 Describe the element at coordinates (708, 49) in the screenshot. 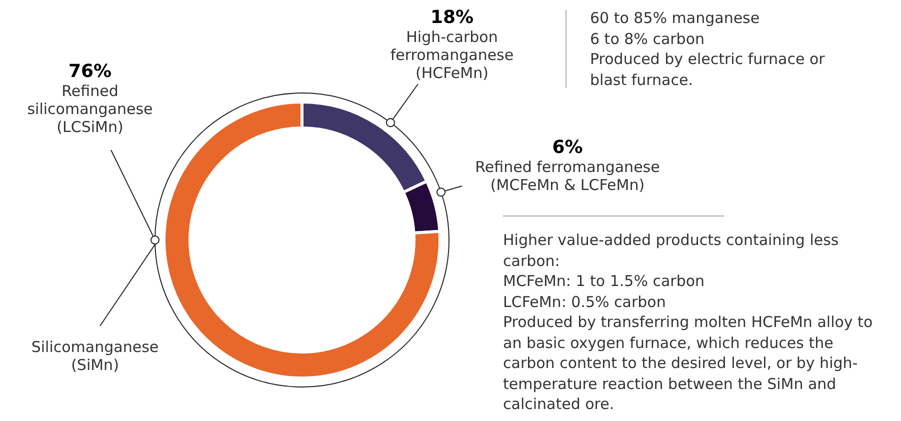

I see `text: 60 to 85% manganese 6 to 8% carbon Produced by electric furnace or blast furnace.` at that location.